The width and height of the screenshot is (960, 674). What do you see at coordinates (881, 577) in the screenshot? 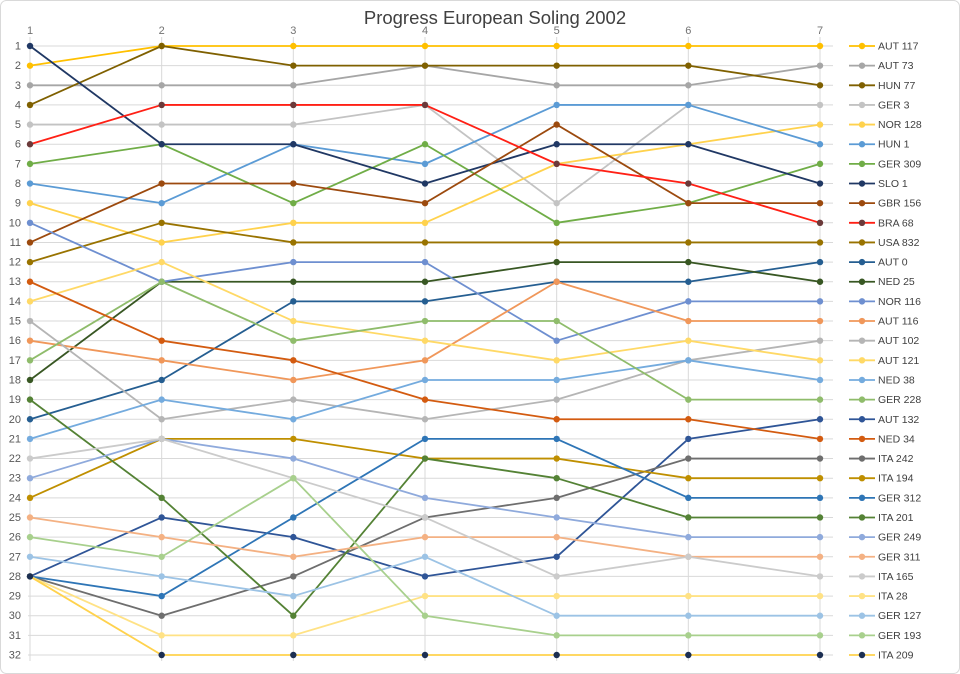
I see `legend-item: ITA 165` at bounding box center [881, 577].